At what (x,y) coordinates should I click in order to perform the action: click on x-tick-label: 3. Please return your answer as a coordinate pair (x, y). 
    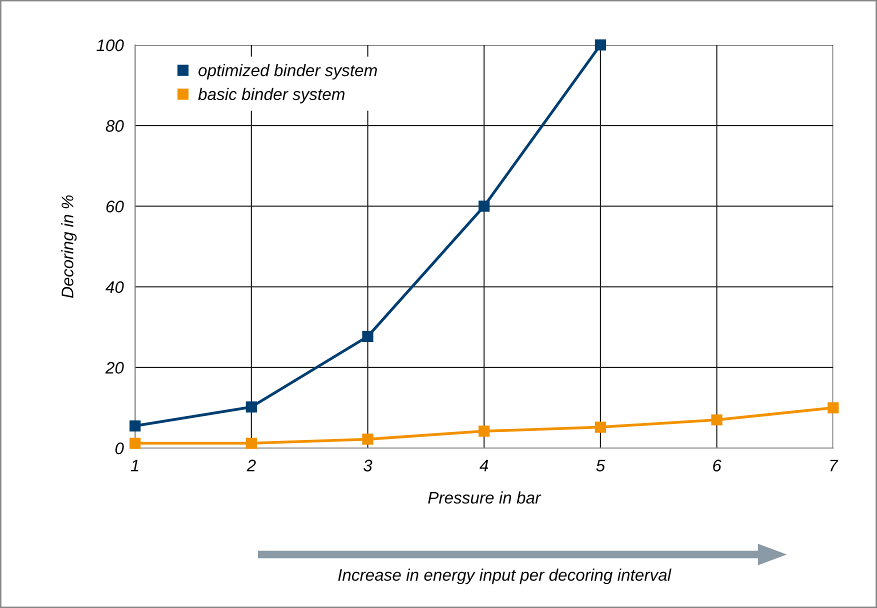
    Looking at the image, I should click on (368, 466).